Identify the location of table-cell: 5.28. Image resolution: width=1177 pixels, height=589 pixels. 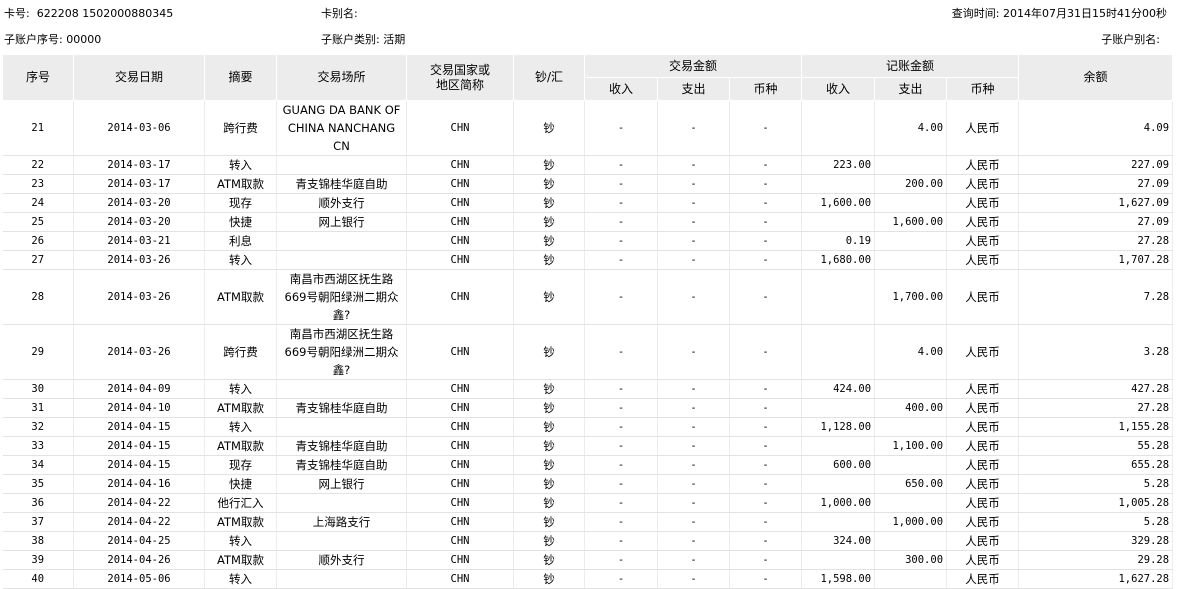
(1096, 484).